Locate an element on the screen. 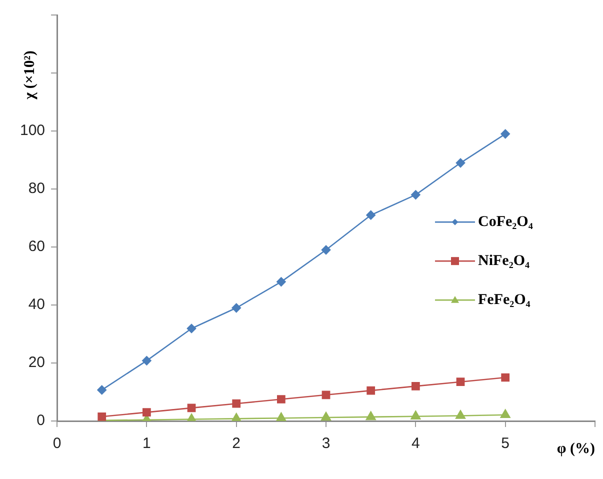  x-tick-label: 0 is located at coordinates (57, 443).